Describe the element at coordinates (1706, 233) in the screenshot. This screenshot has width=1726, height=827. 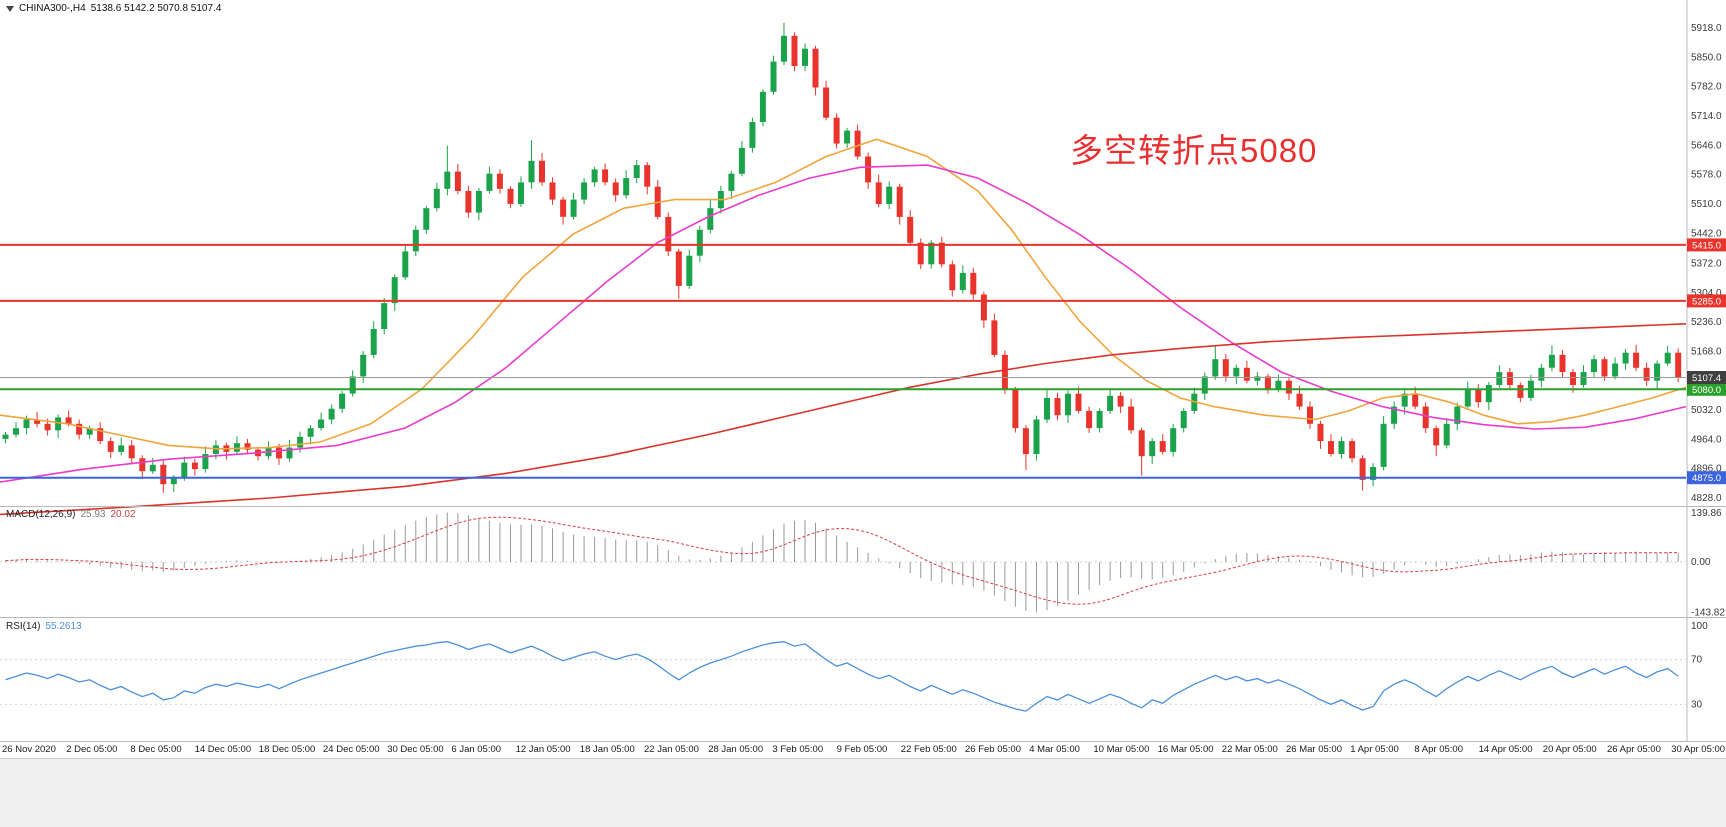
I see `price-axis-label: 5442.0` at that location.